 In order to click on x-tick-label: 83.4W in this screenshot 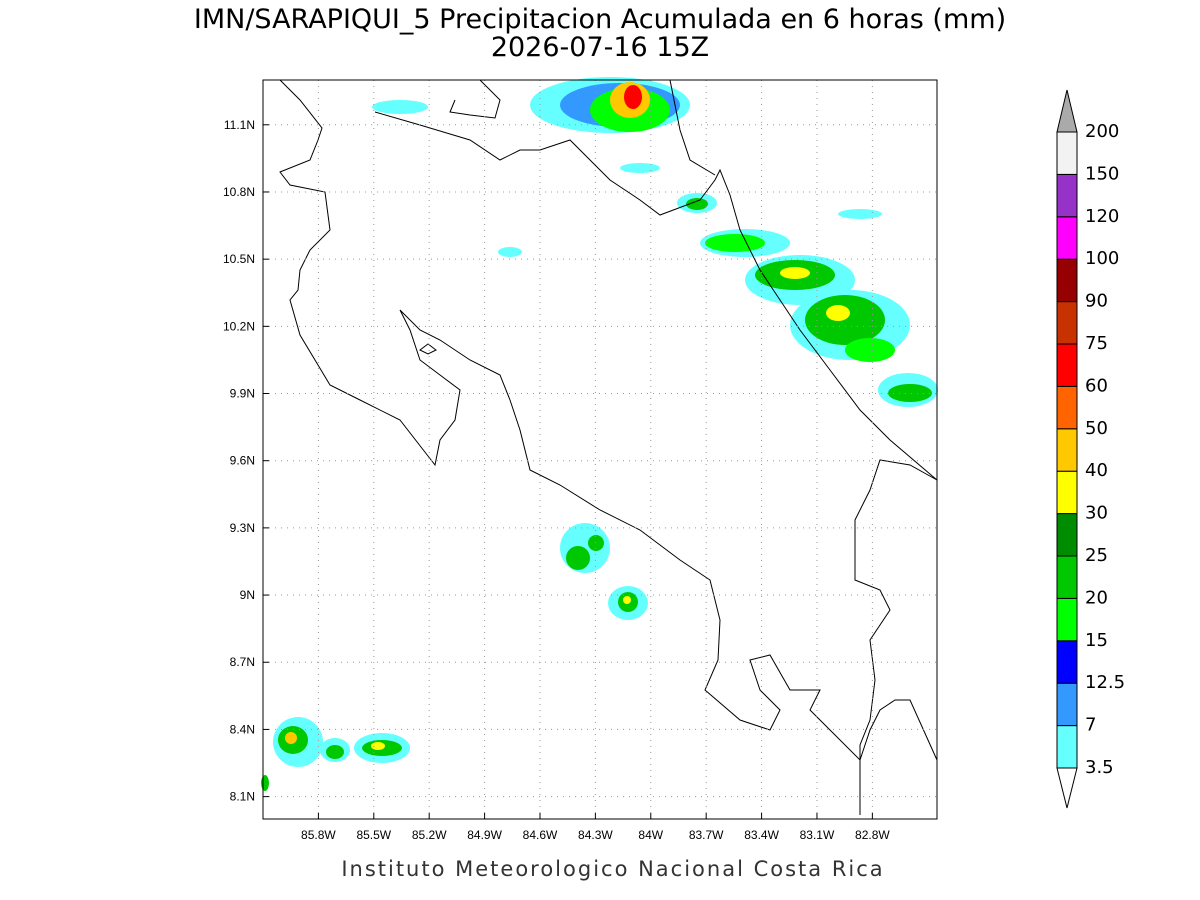, I will do `click(761, 835)`.